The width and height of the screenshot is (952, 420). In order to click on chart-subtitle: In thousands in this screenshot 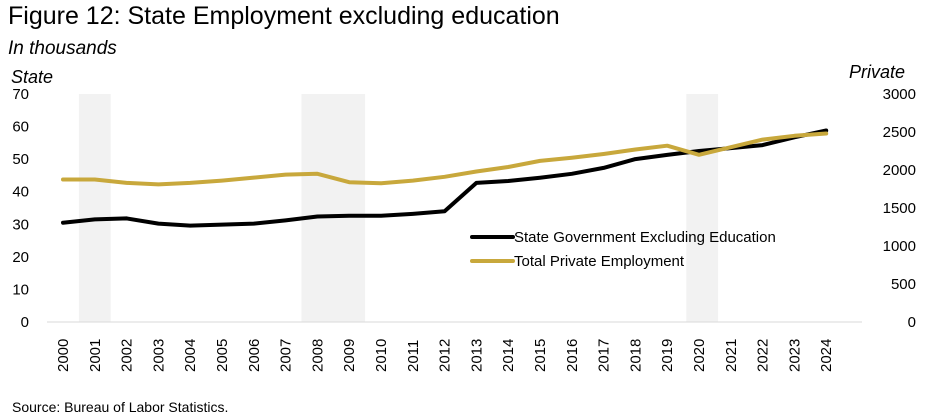, I will do `click(62, 48)`.